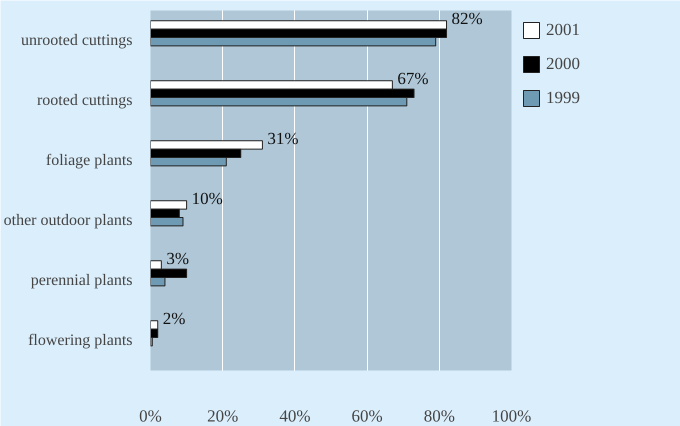 The width and height of the screenshot is (680, 426). Describe the element at coordinates (512, 416) in the screenshot. I see `x-tick-label: 100%` at that location.